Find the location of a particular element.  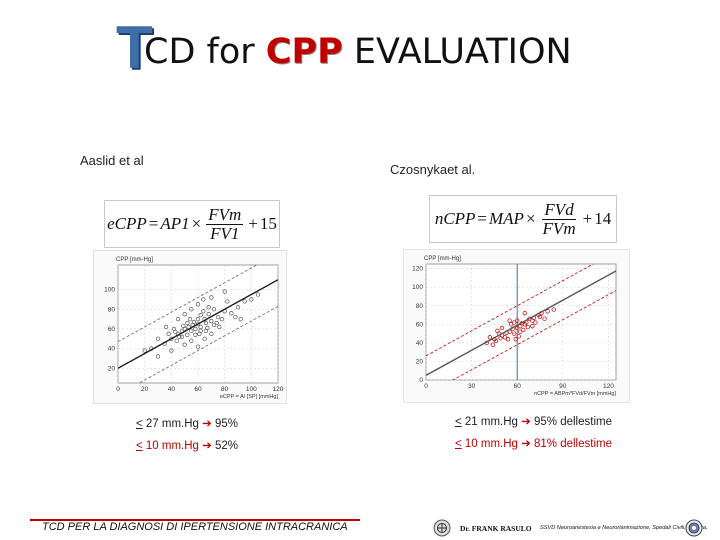

x-axis-label: nCPP = ABPm*FVd/FVm [mmHg] is located at coordinates (575, 394).